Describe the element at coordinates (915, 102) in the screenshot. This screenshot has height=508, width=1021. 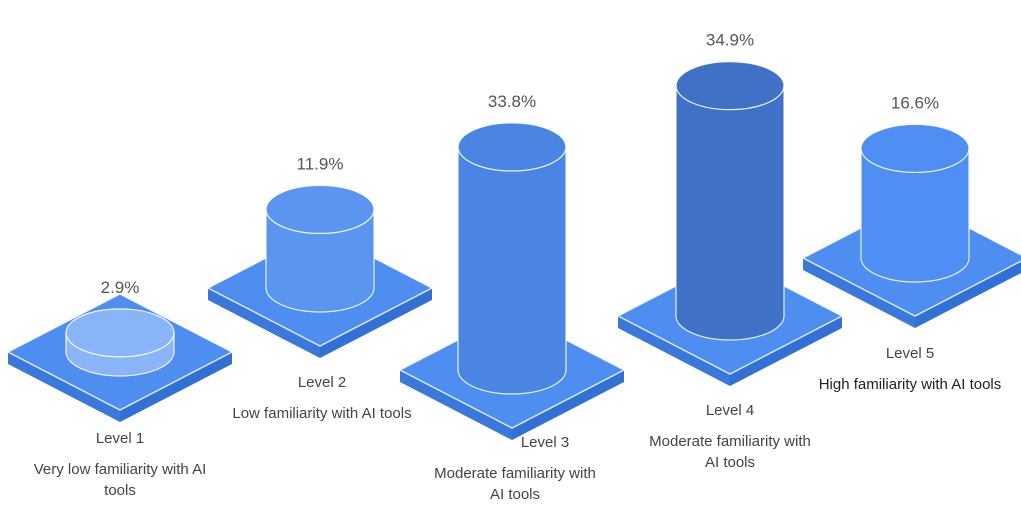
I see `data-label: 16.6%` at that location.